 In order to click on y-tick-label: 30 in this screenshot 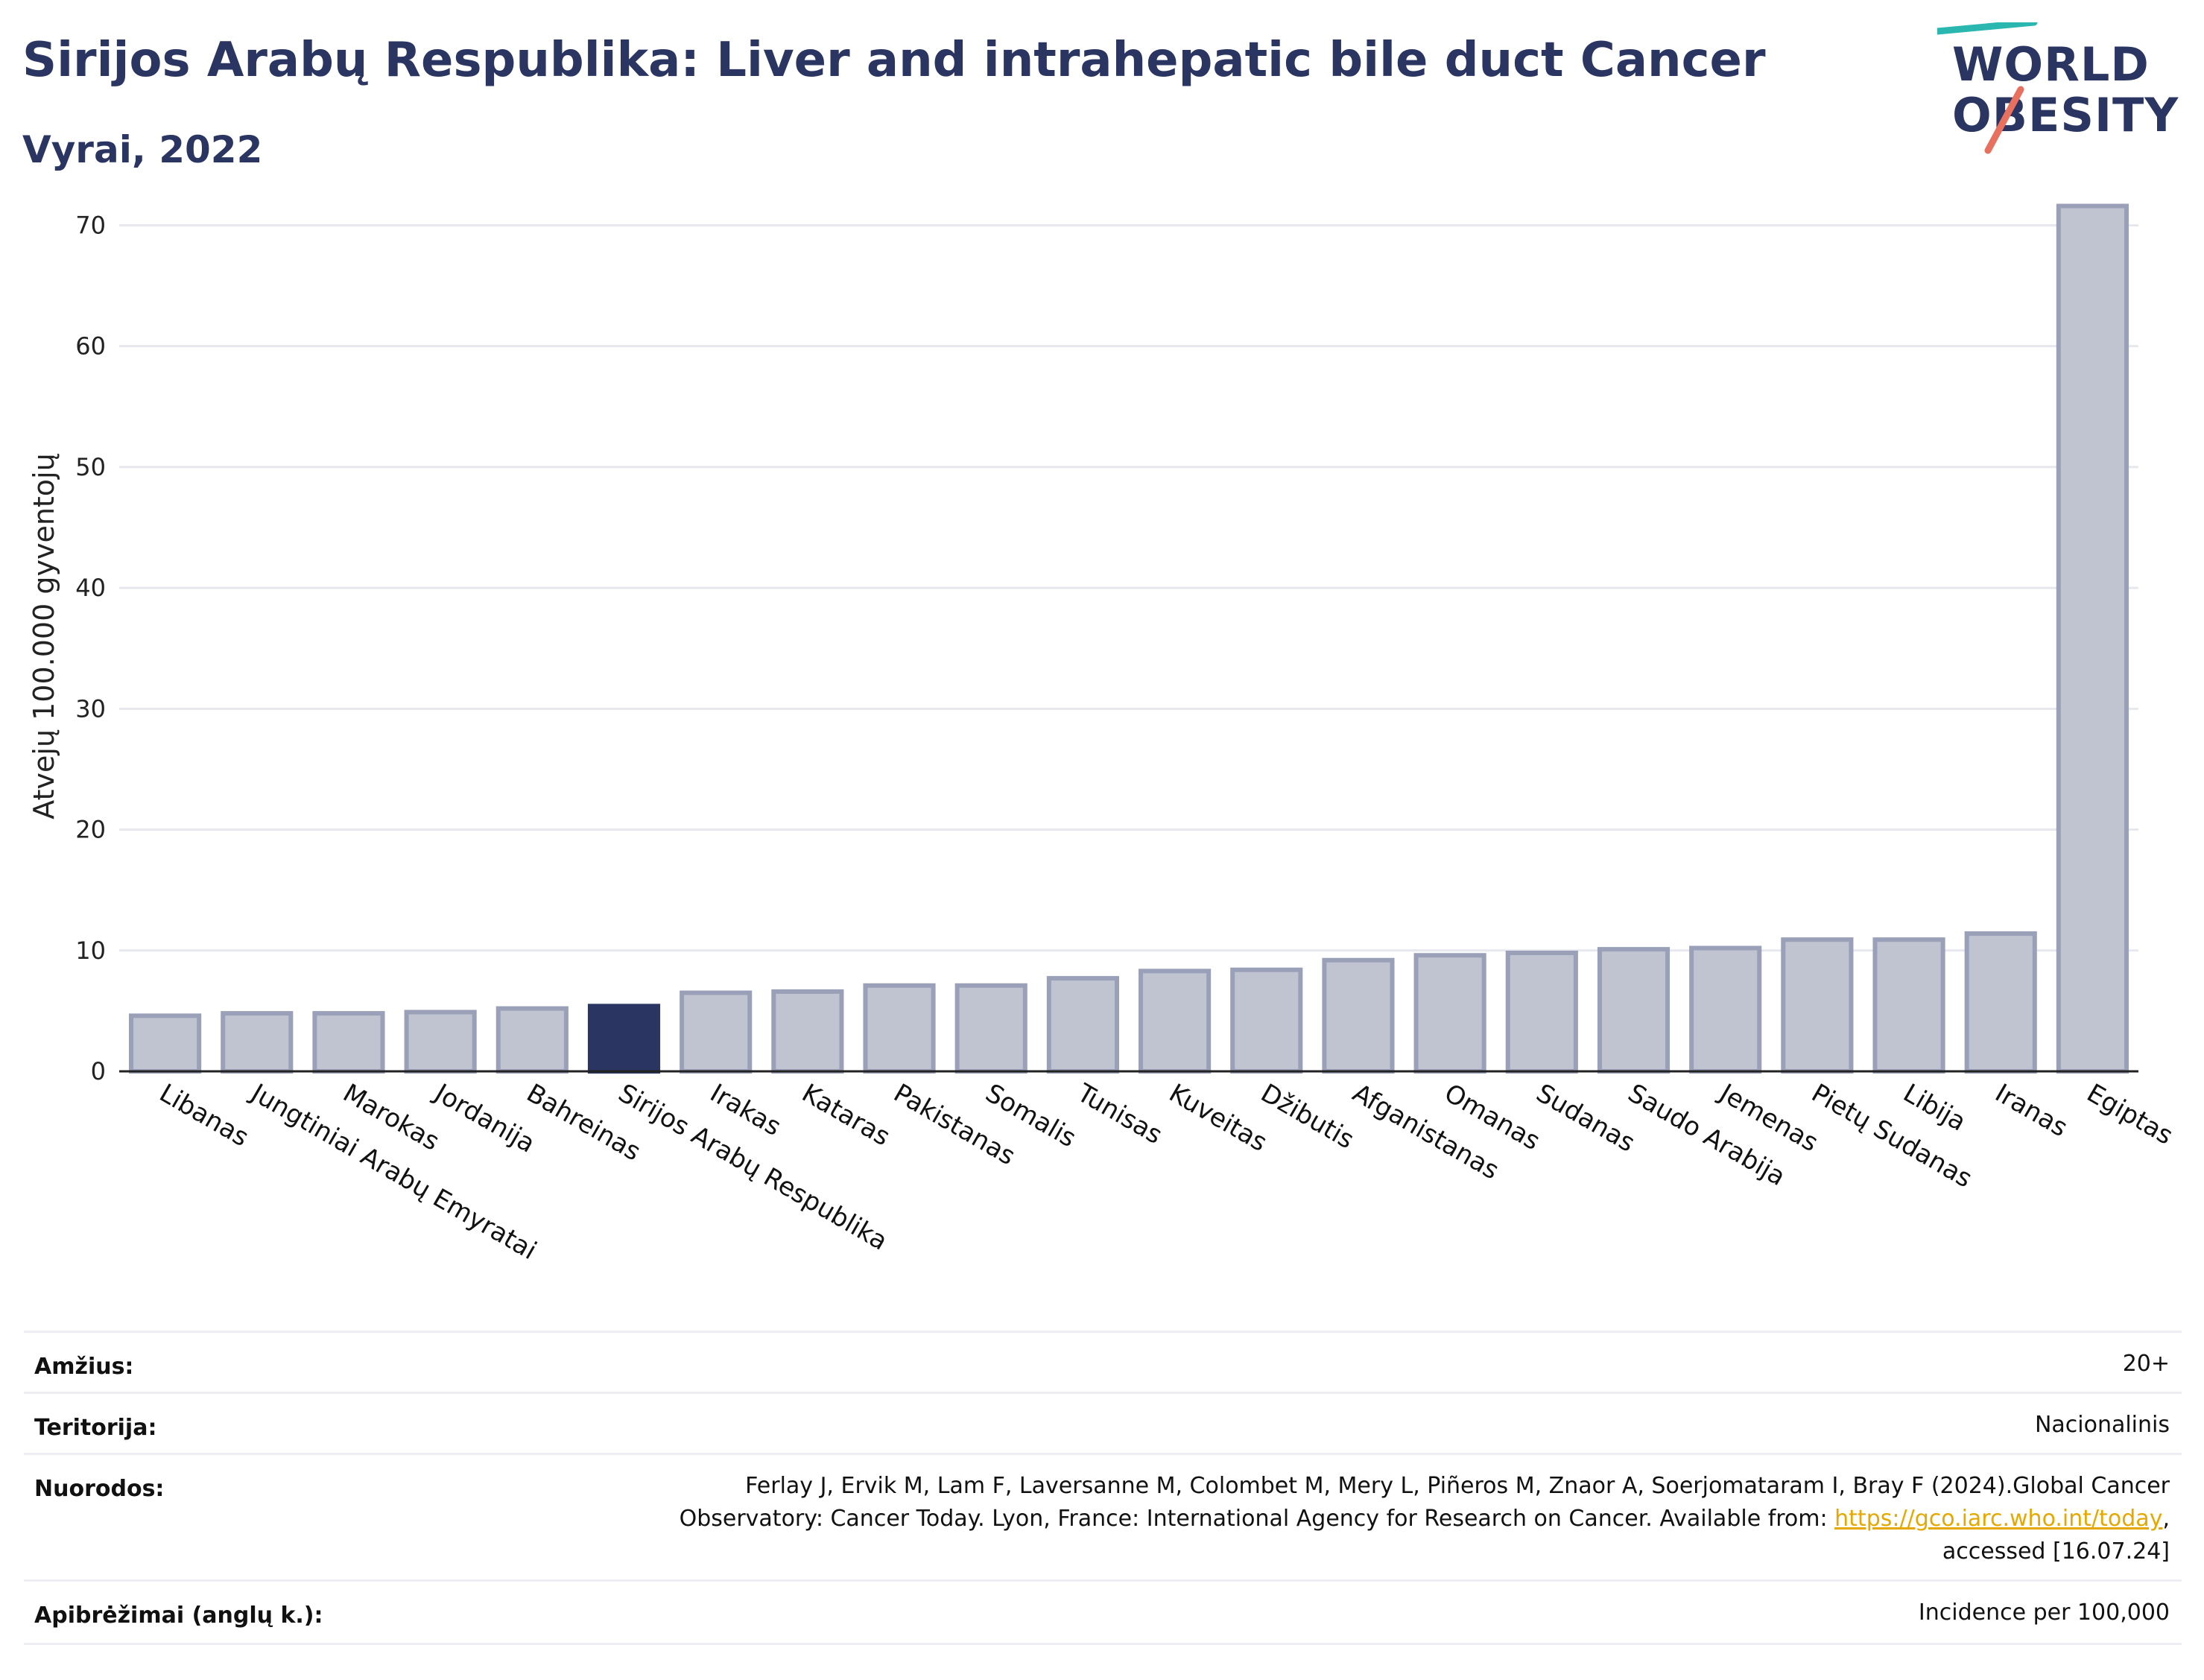, I will do `click(90, 708)`.